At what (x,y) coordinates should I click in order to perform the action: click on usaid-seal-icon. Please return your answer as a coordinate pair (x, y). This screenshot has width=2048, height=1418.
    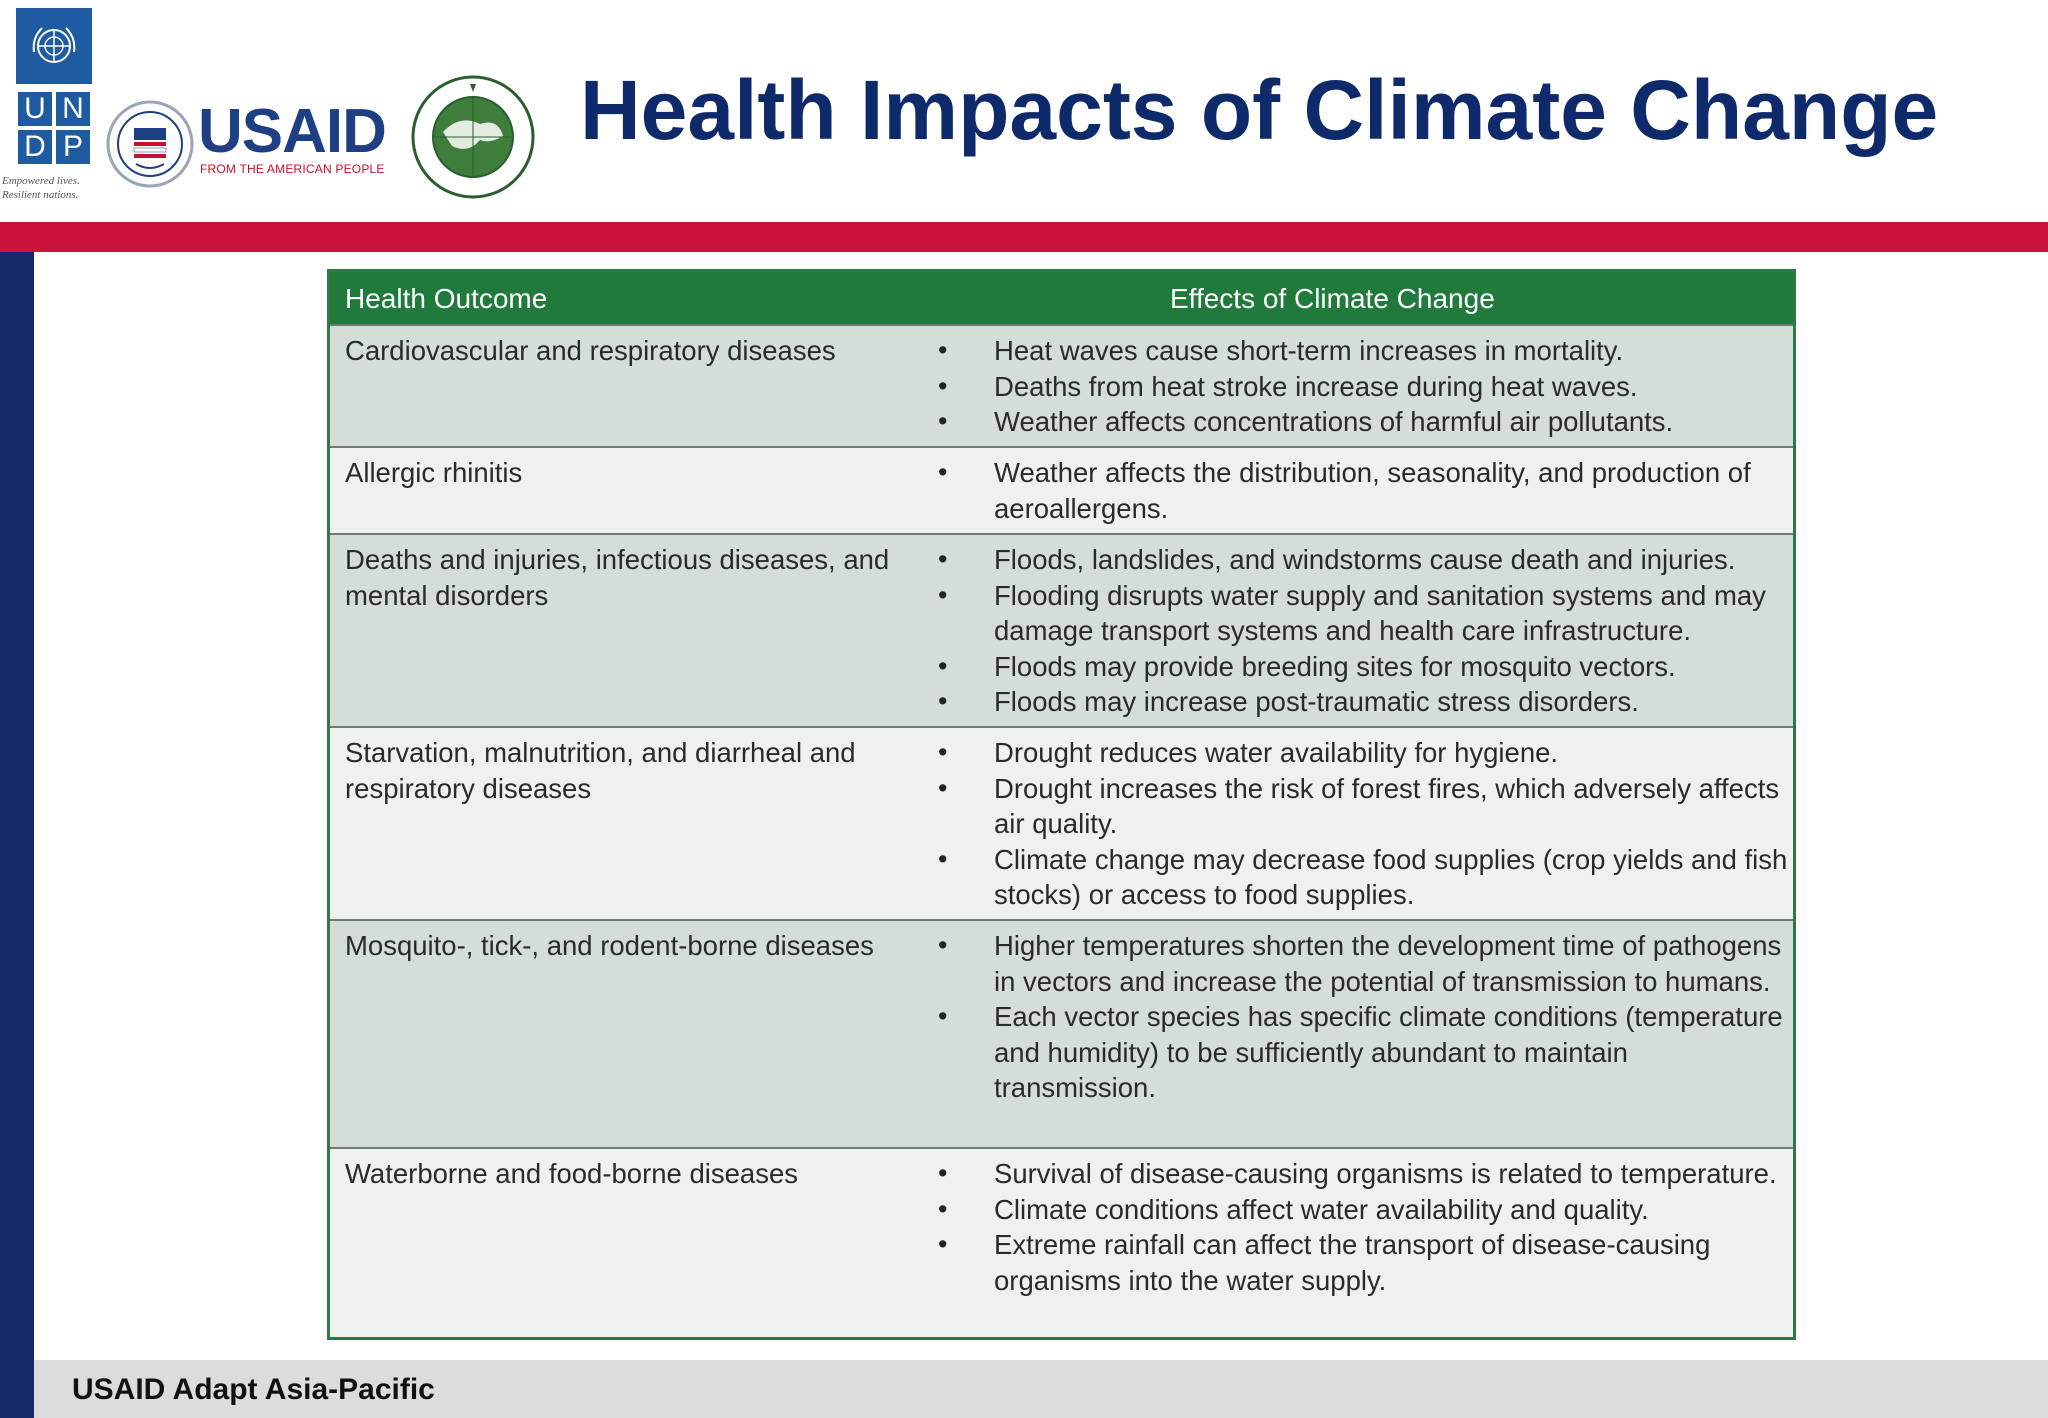
    Looking at the image, I should click on (150, 144).